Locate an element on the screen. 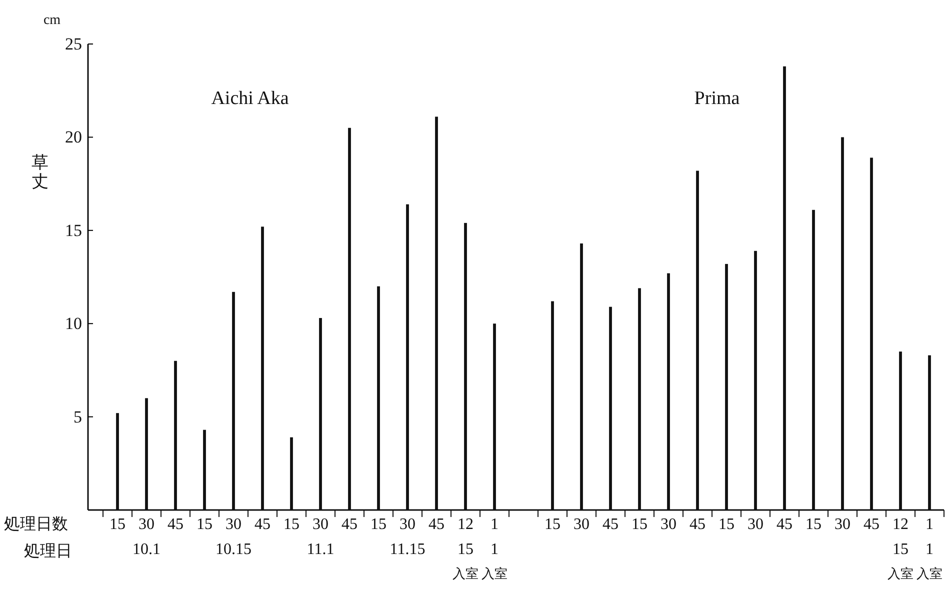  y-tick-label: 20 is located at coordinates (73, 137).